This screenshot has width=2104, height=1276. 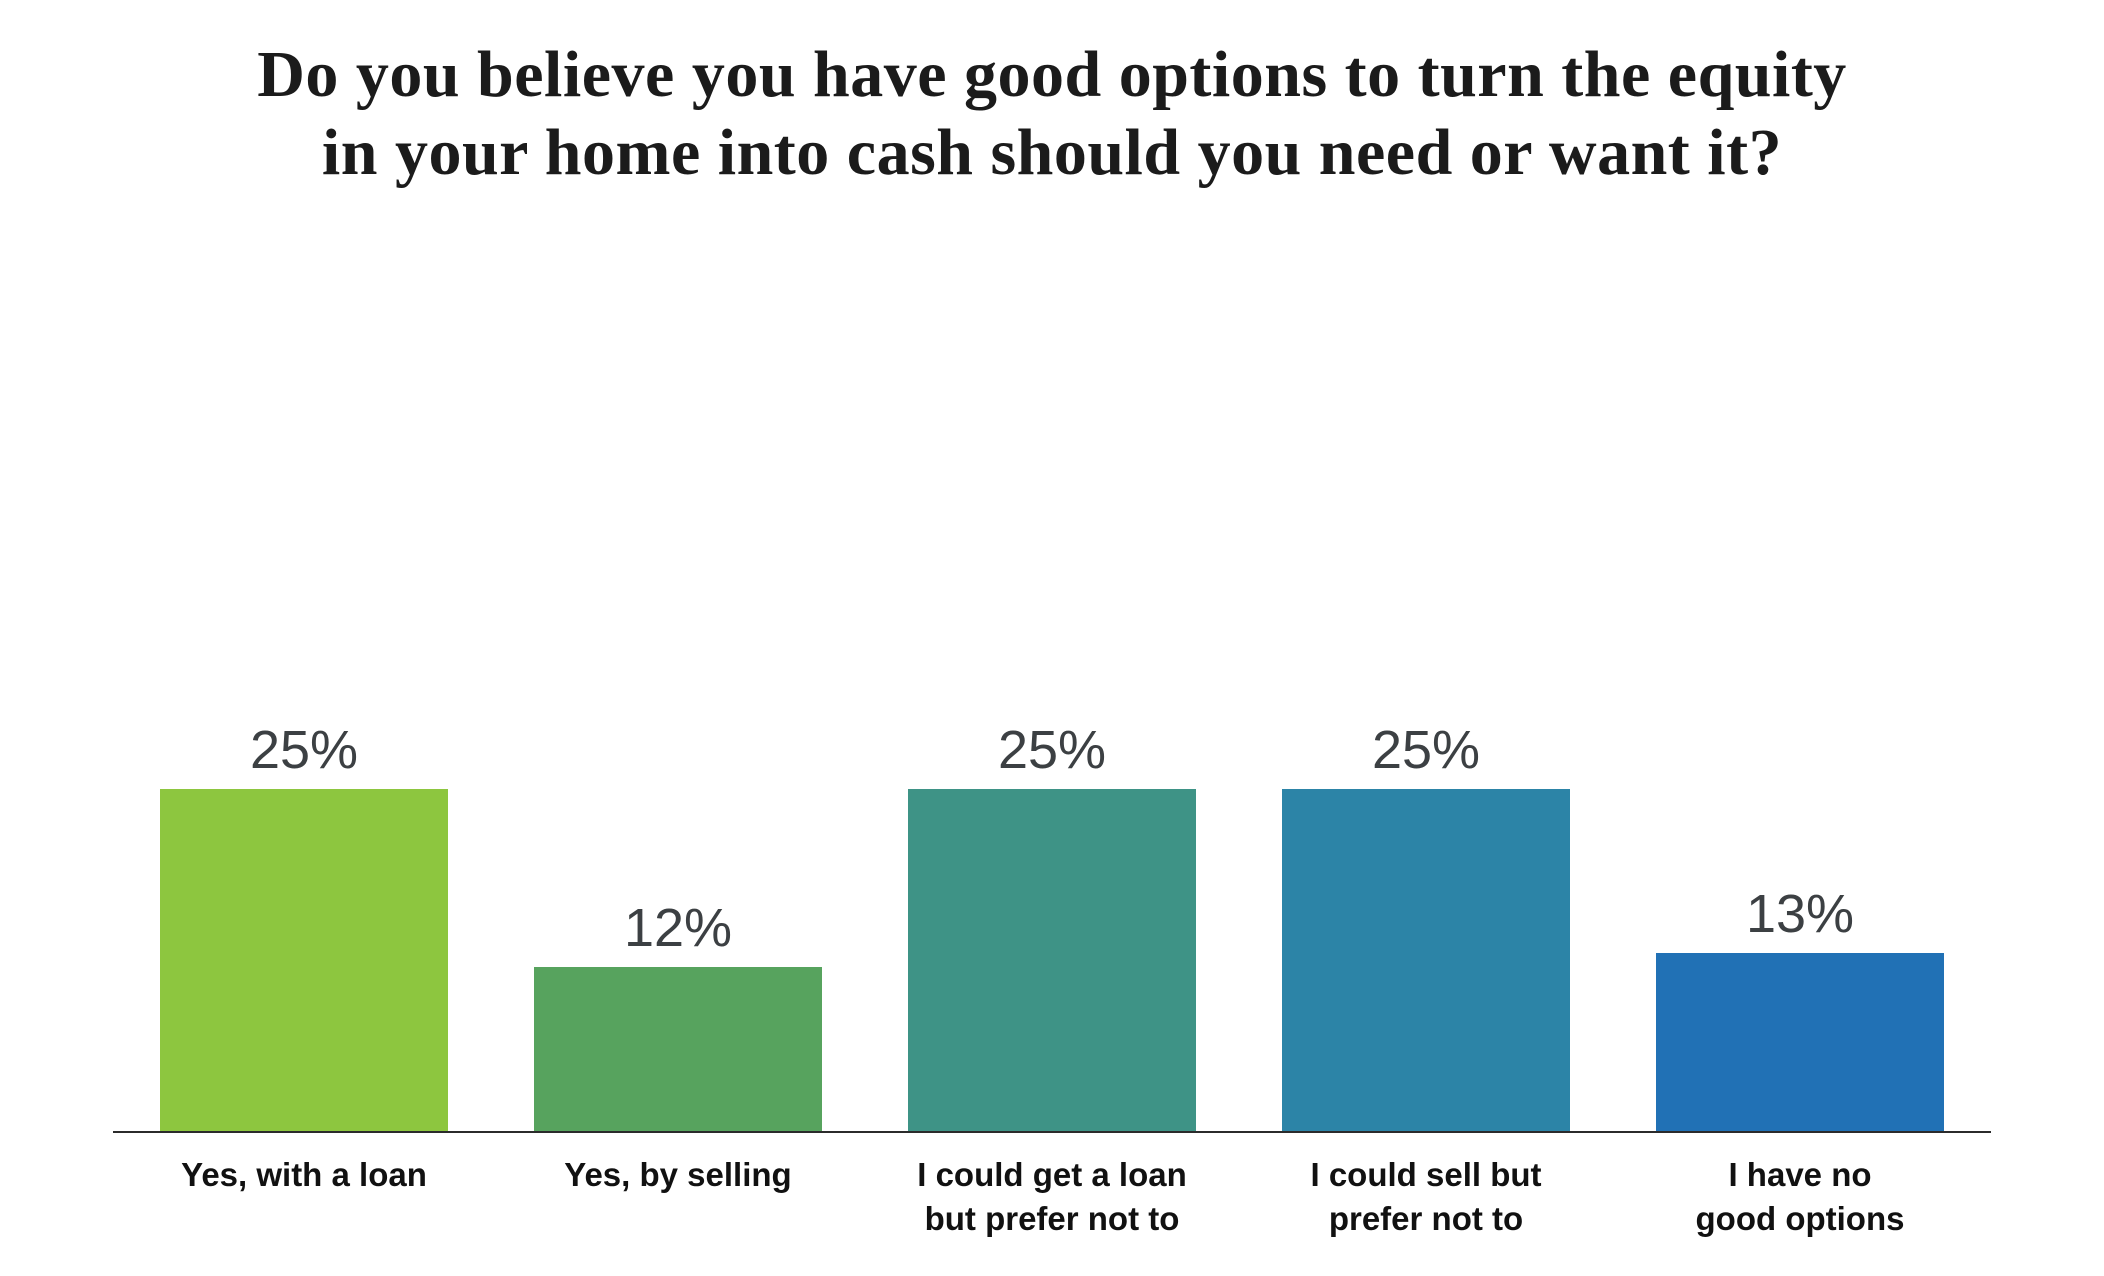 What do you see at coordinates (1426, 1196) in the screenshot?
I see `category-label: I could sell but prefer not to` at bounding box center [1426, 1196].